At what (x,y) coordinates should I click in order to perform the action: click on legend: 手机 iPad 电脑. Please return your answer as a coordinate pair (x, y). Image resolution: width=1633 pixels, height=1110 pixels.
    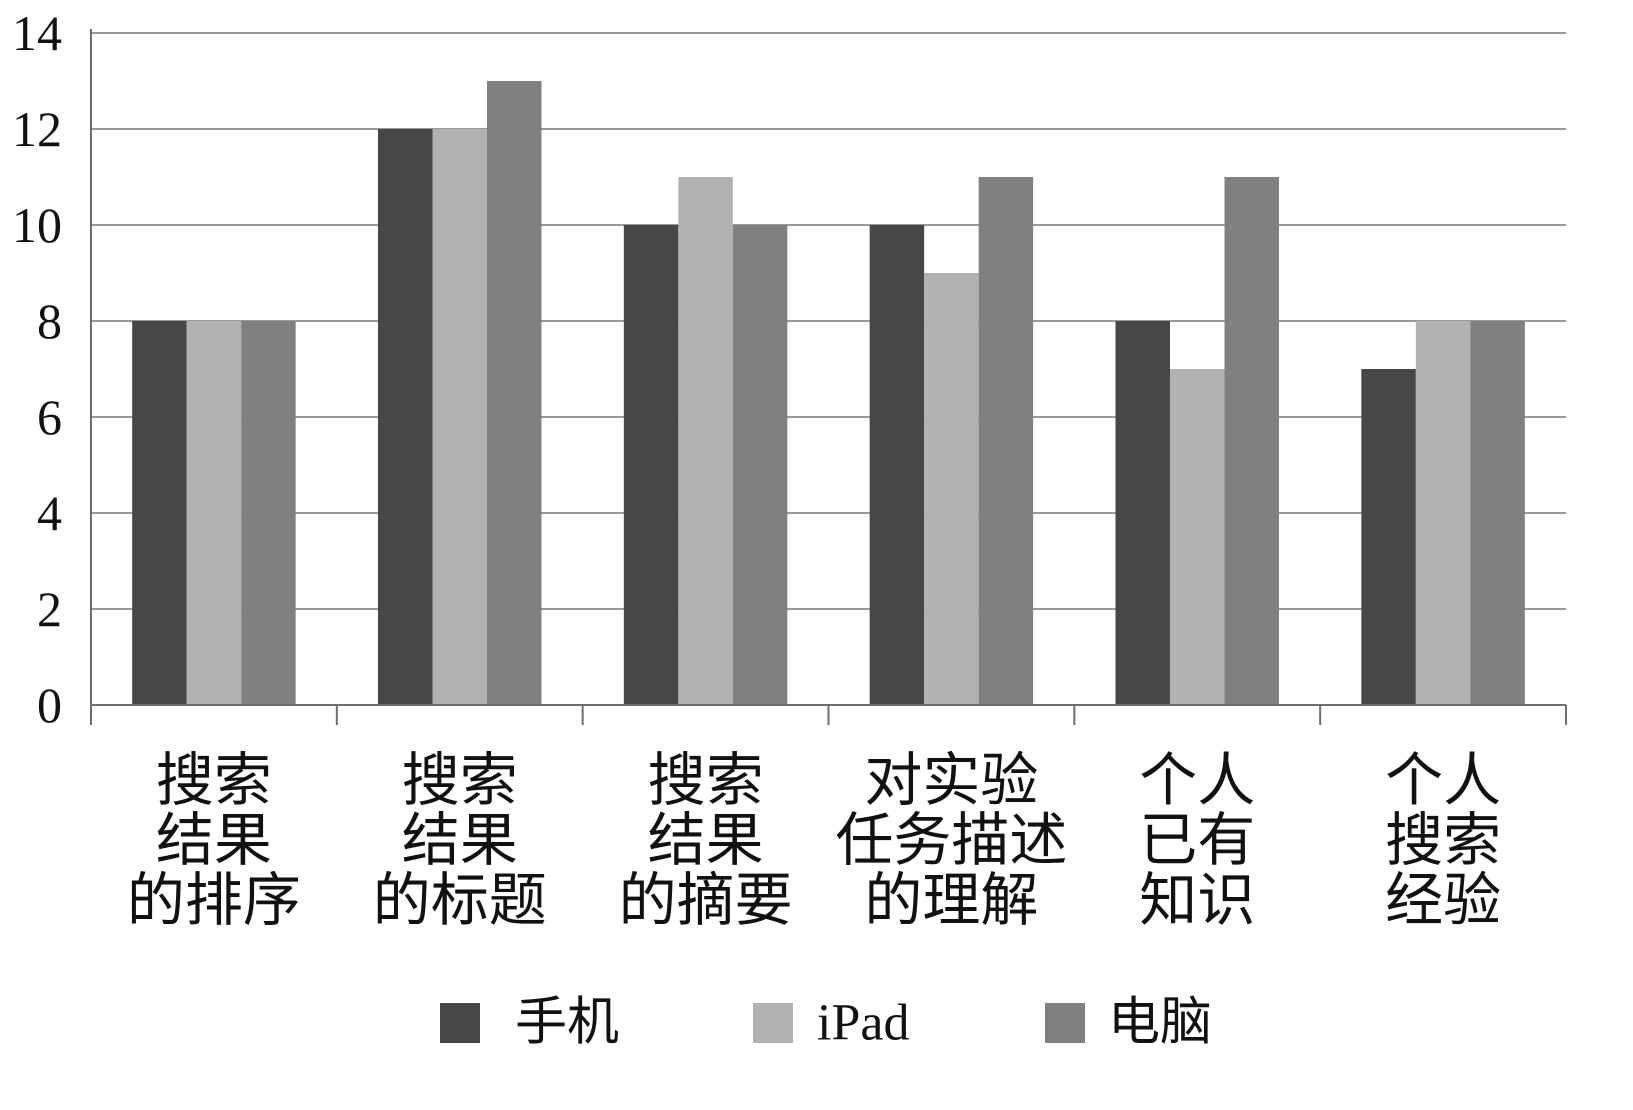
    Looking at the image, I should click on (826, 1023).